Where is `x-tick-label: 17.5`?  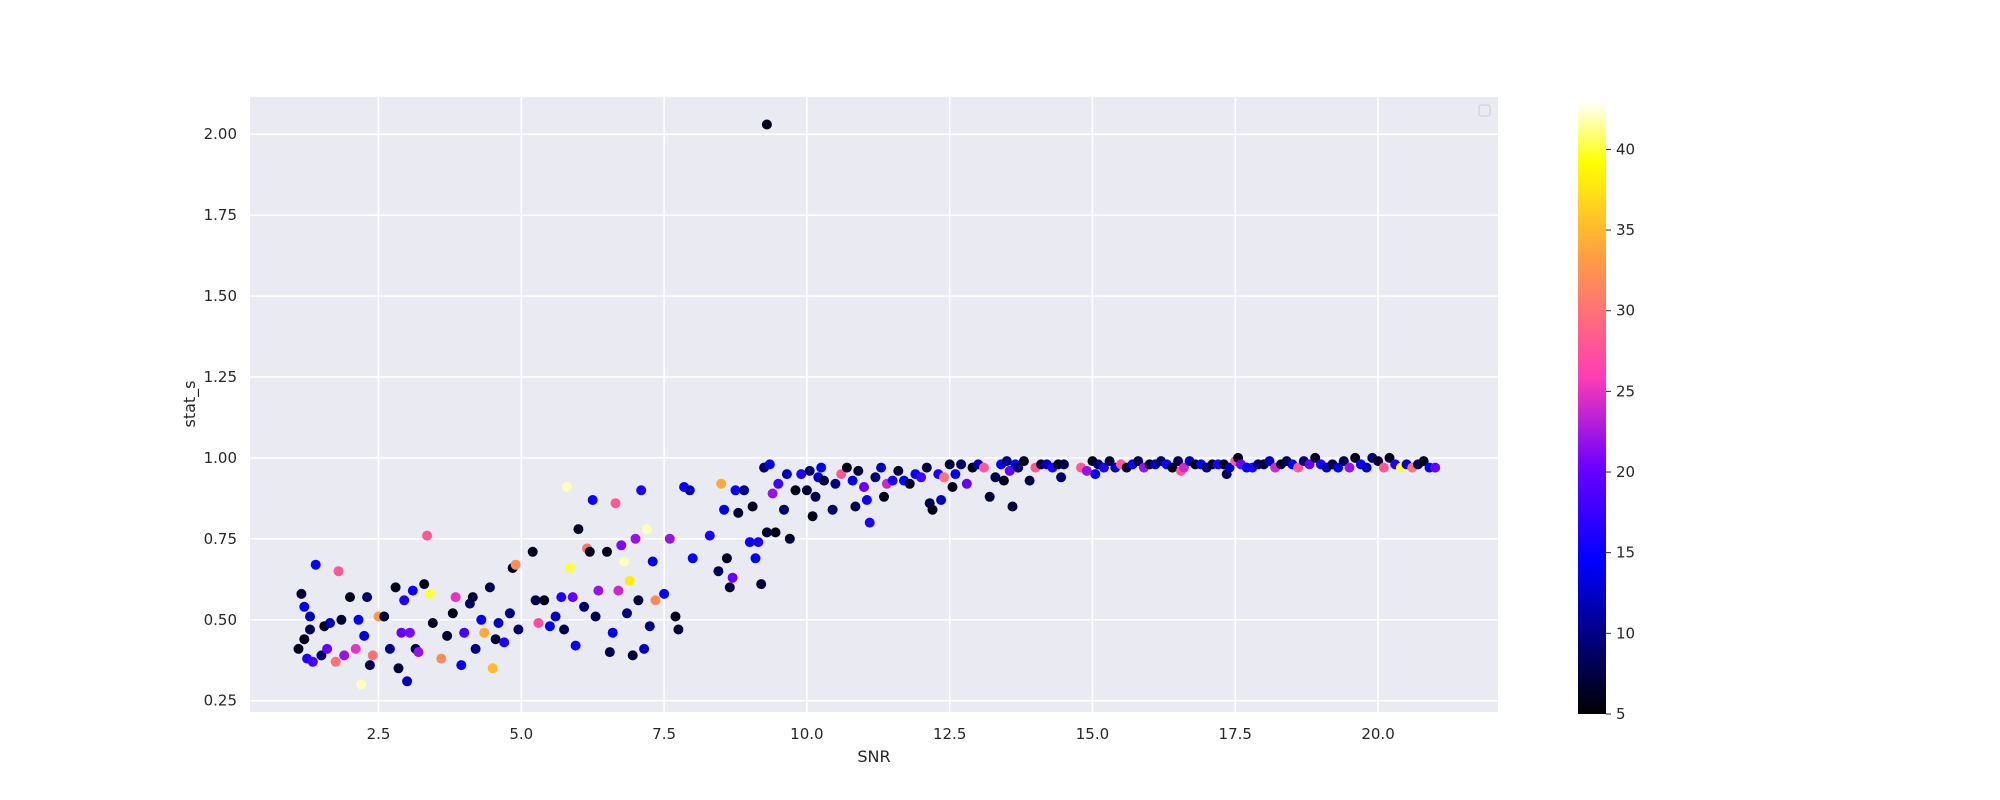
x-tick-label: 17.5 is located at coordinates (1235, 734).